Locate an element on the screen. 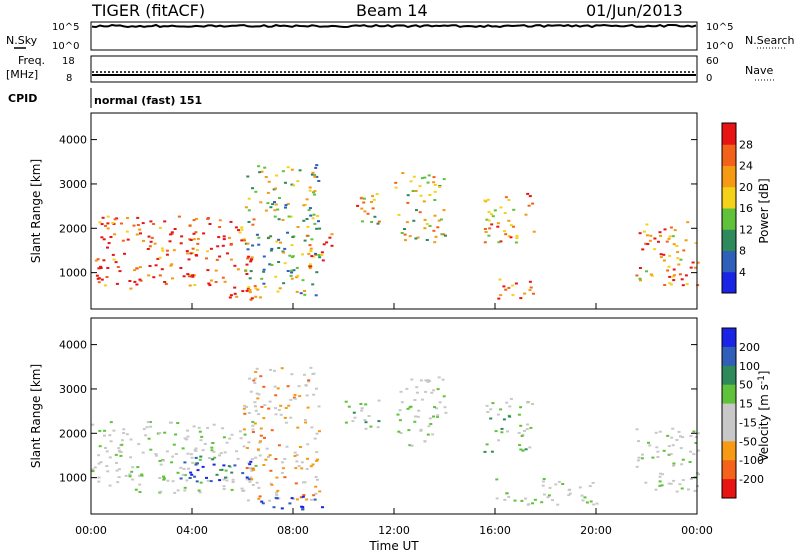 This screenshot has height=554, width=800. colorbar-tick-label: -100 is located at coordinates (751, 460).